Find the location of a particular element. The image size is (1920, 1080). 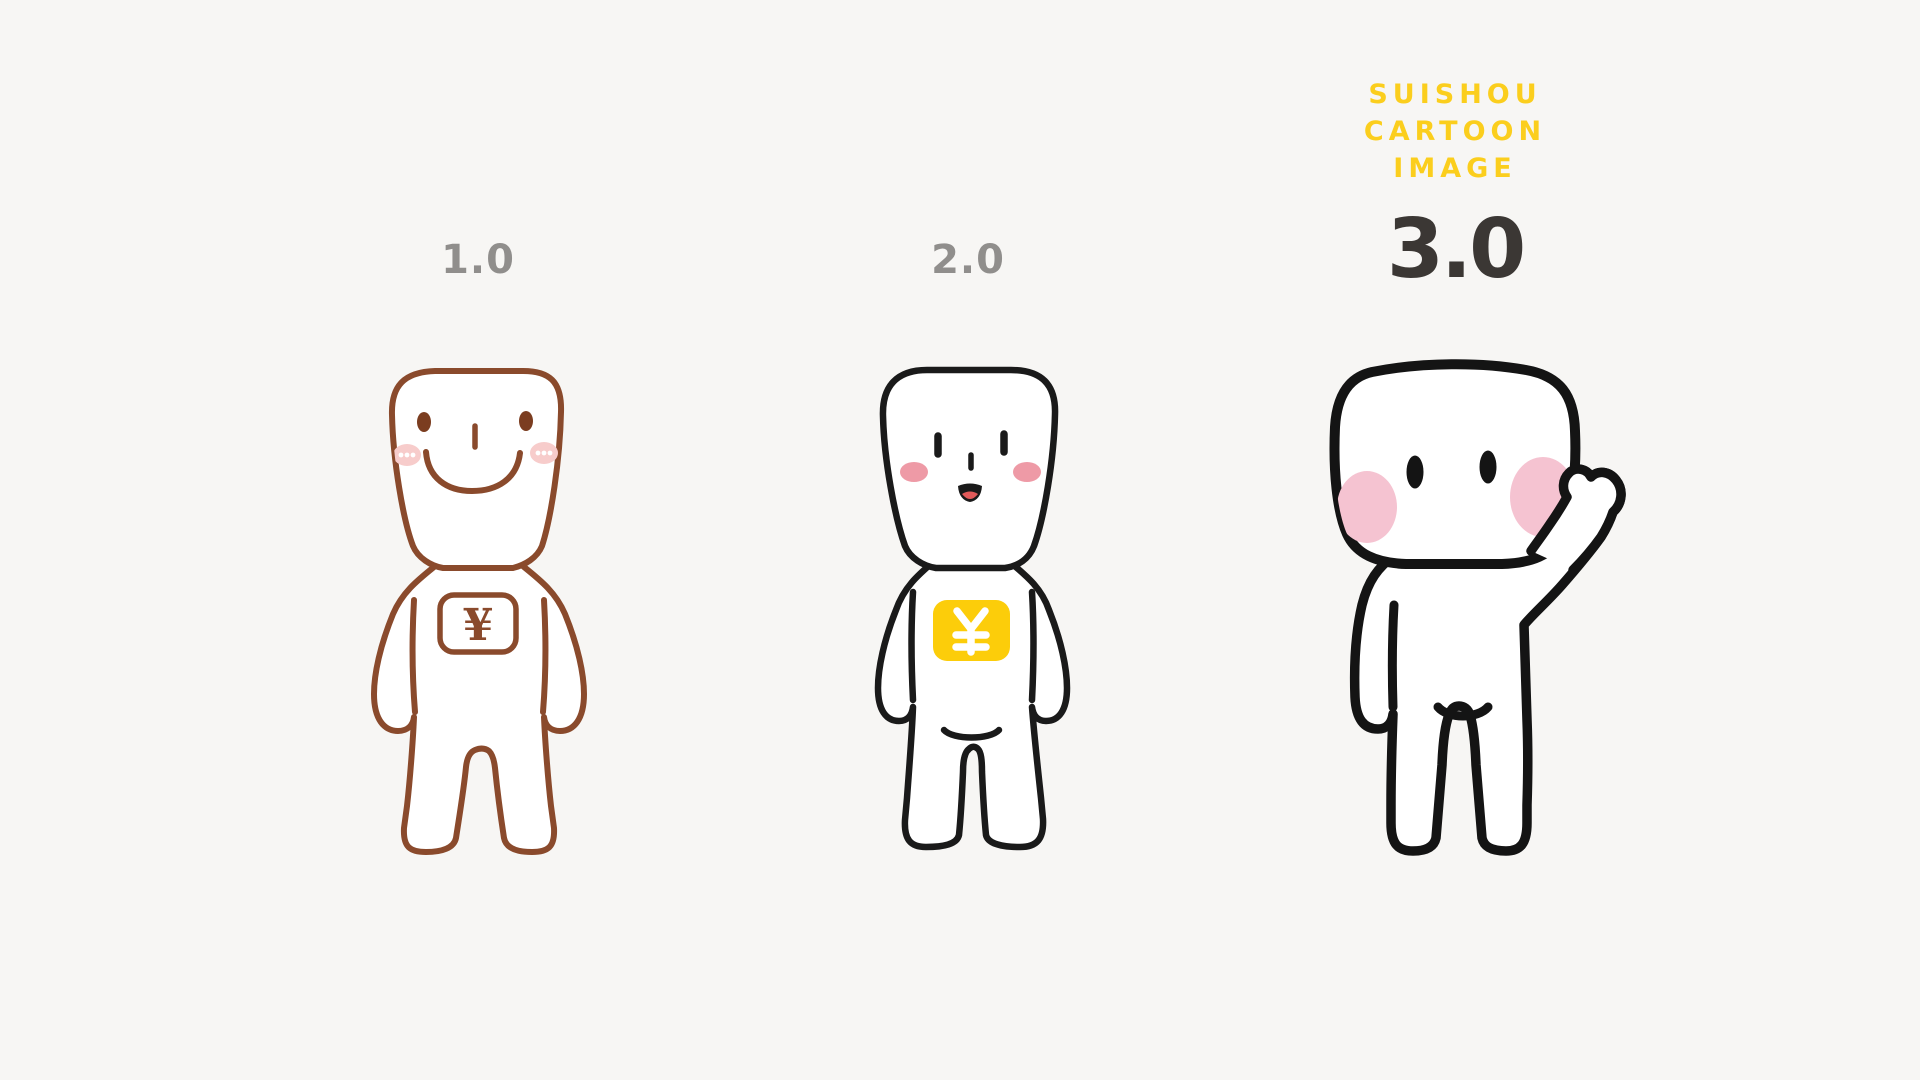

series-title-line-2: CARTOON is located at coordinates (1455, 131).